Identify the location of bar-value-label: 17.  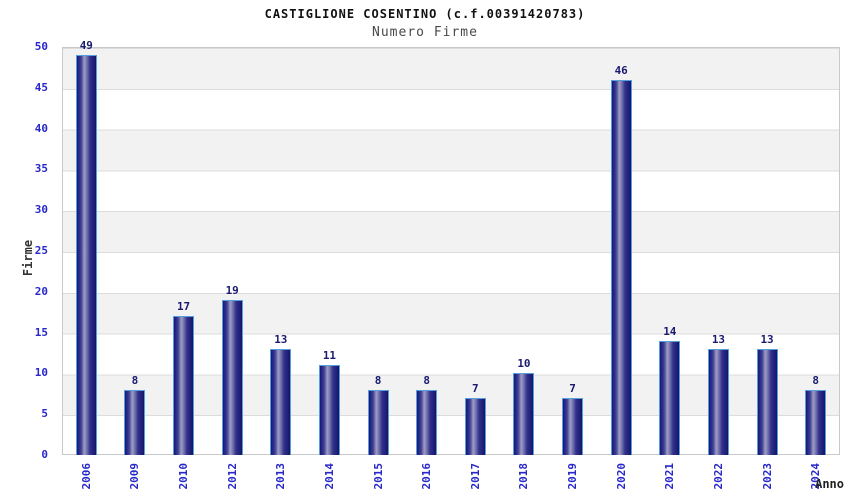
(183, 307).